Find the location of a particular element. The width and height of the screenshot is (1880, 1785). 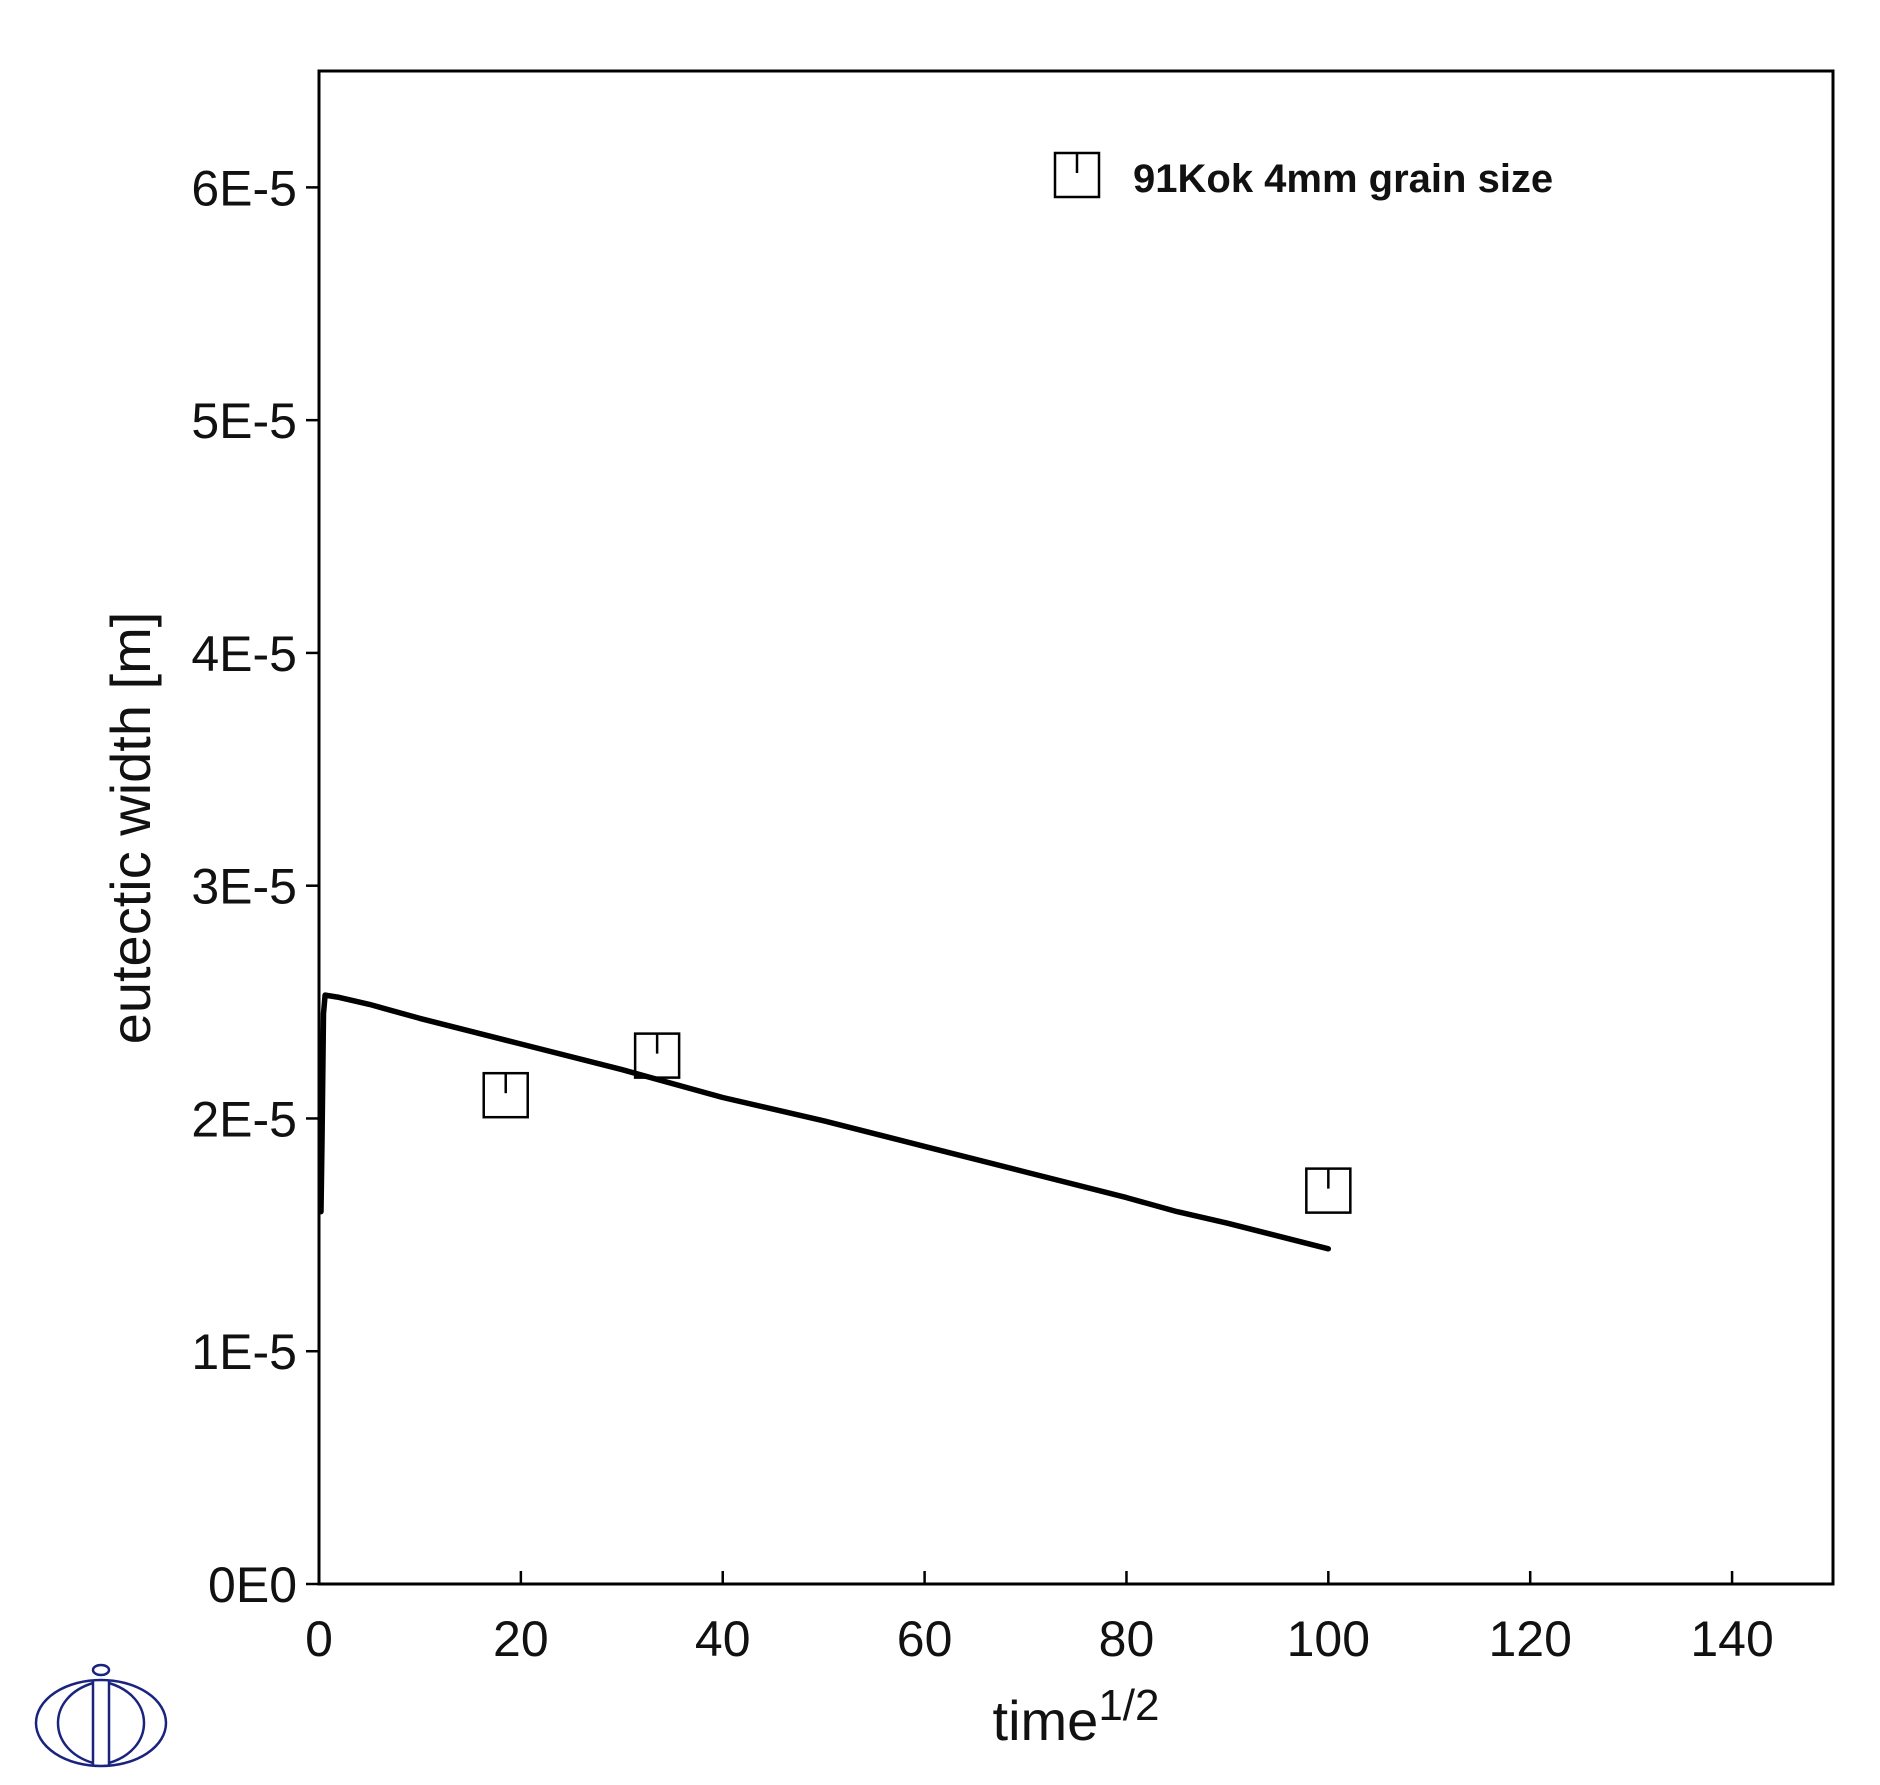

y-tick-label: 2E-5 is located at coordinates (244, 1119).